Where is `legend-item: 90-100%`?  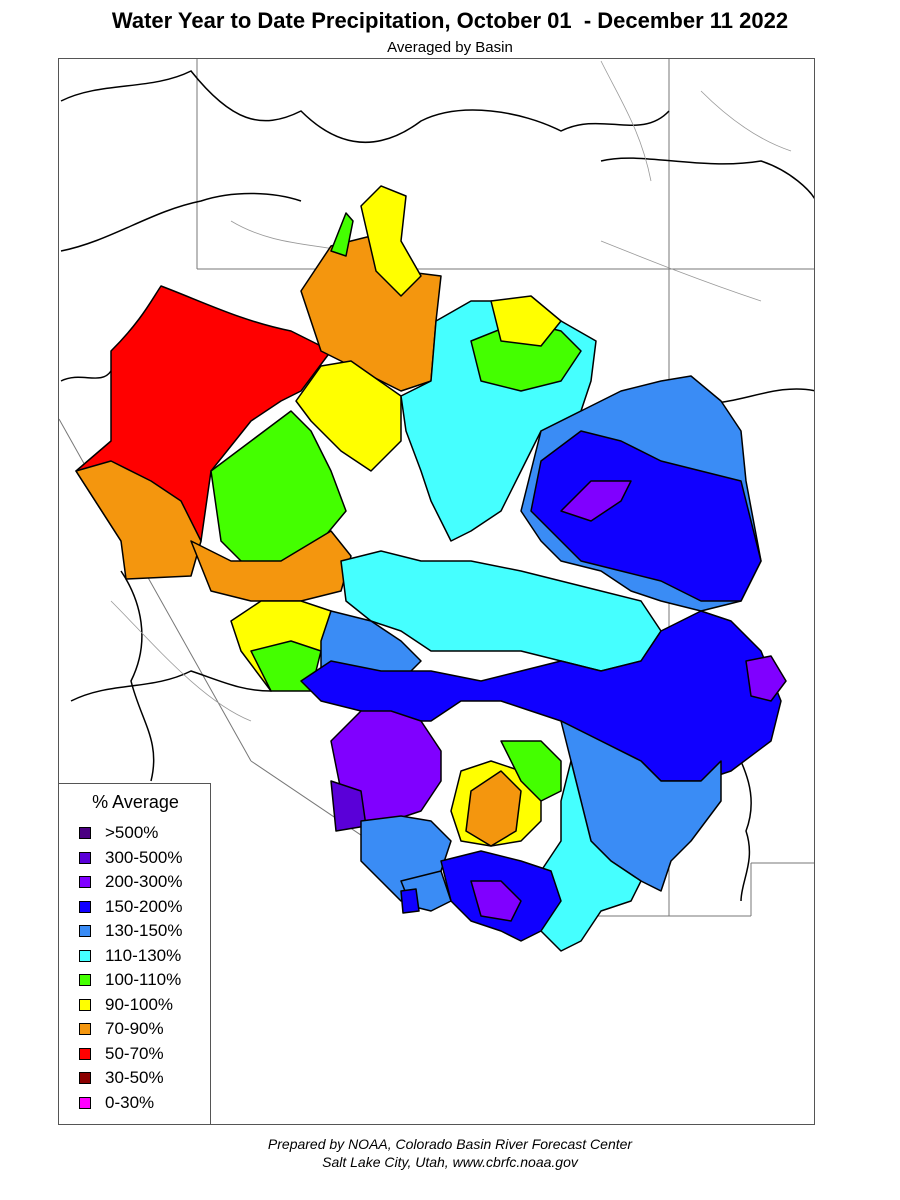 legend-item: 90-100% is located at coordinates (126, 1005).